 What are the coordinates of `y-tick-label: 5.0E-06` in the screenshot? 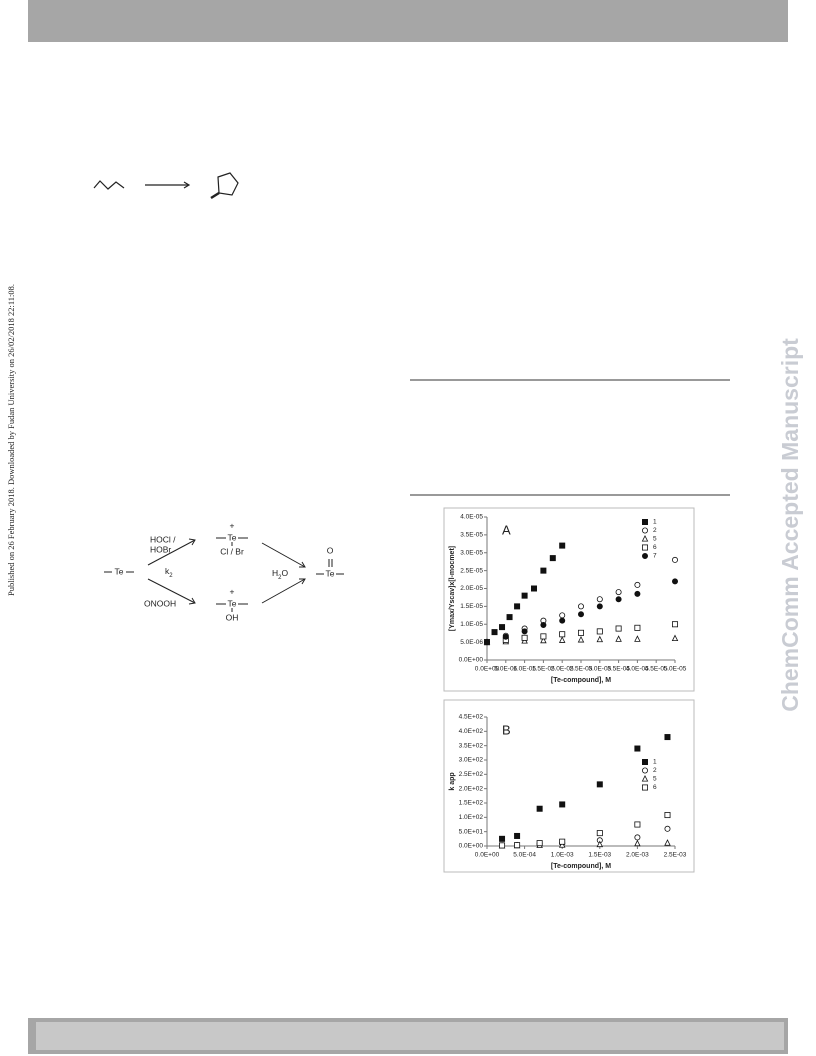 It's located at (471, 642).